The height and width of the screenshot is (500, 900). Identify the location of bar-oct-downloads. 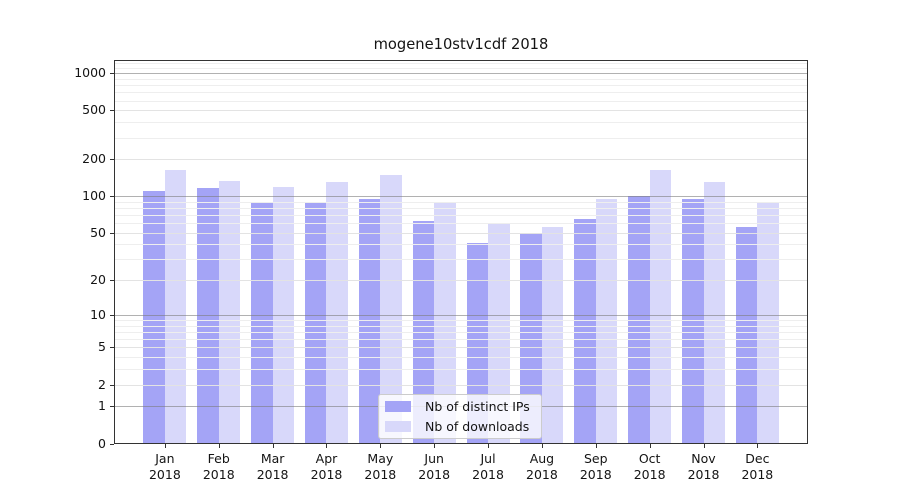
(660, 306).